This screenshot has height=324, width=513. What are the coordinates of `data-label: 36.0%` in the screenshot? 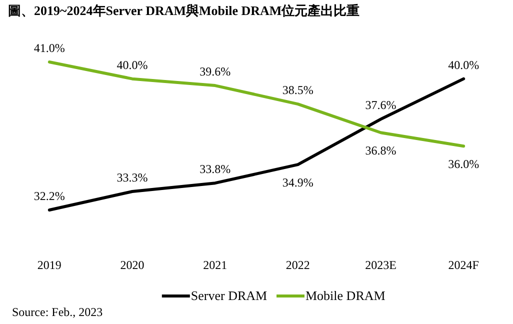 It's located at (464, 164).